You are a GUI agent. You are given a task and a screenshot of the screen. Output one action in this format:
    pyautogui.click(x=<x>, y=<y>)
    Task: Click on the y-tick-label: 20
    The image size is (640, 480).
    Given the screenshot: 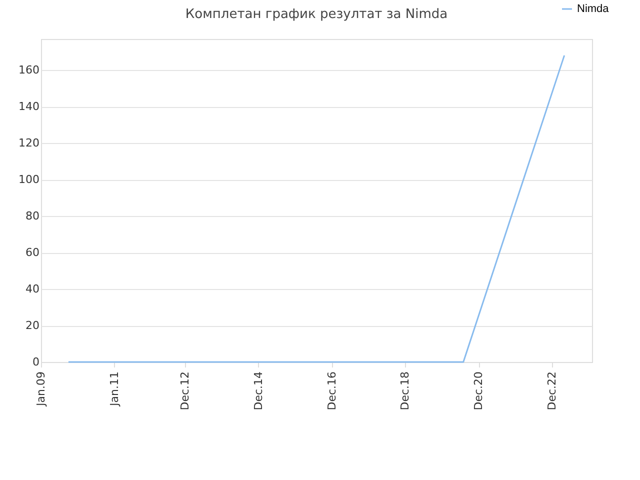 What is the action you would take?
    pyautogui.click(x=33, y=325)
    